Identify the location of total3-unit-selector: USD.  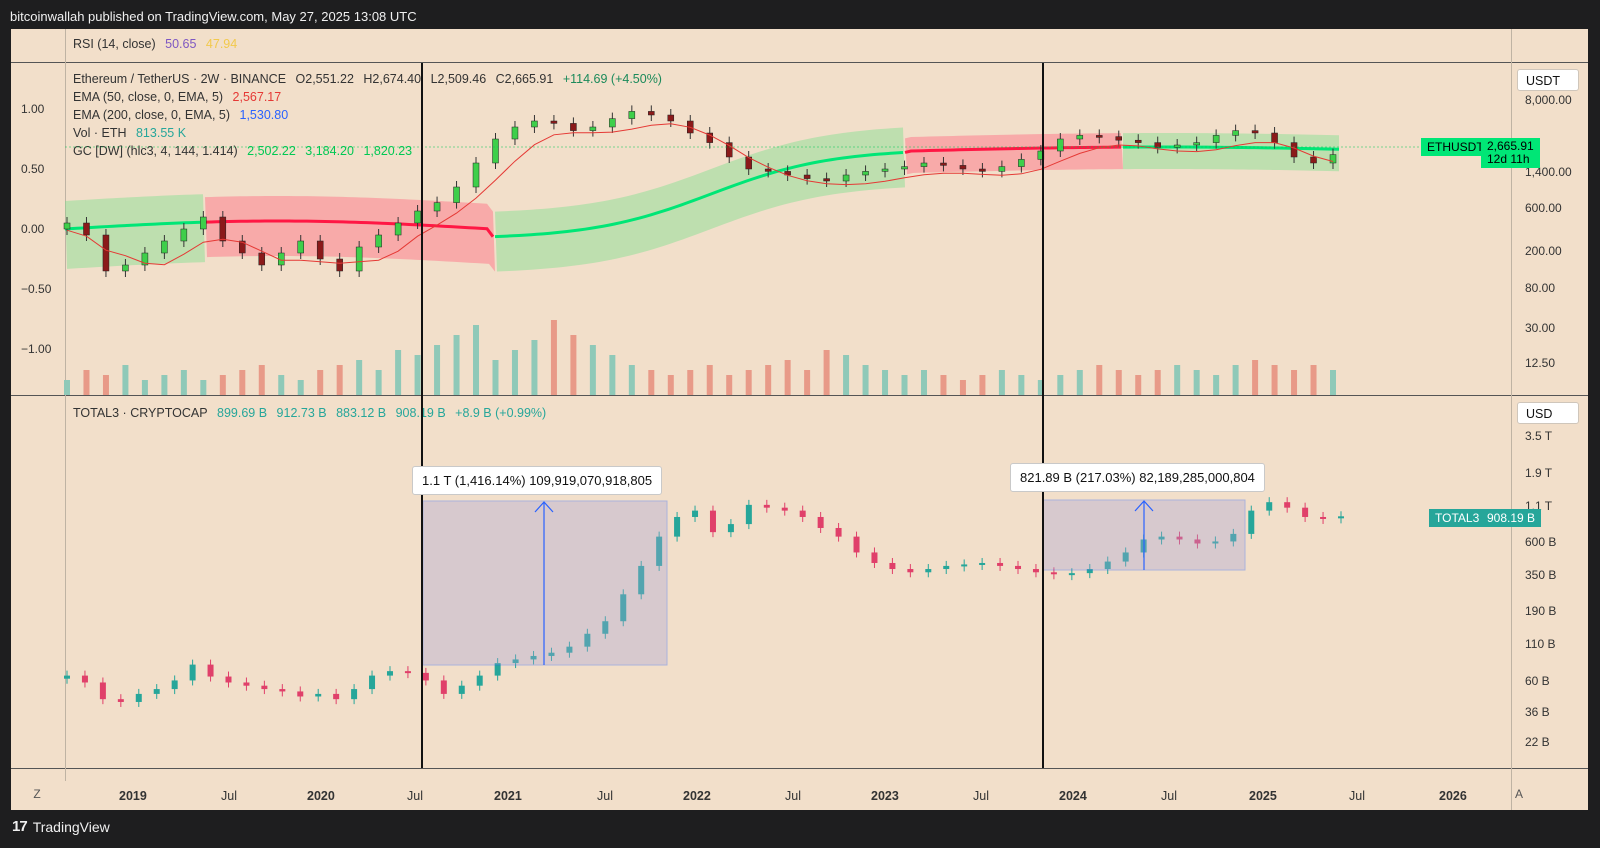
(1548, 413).